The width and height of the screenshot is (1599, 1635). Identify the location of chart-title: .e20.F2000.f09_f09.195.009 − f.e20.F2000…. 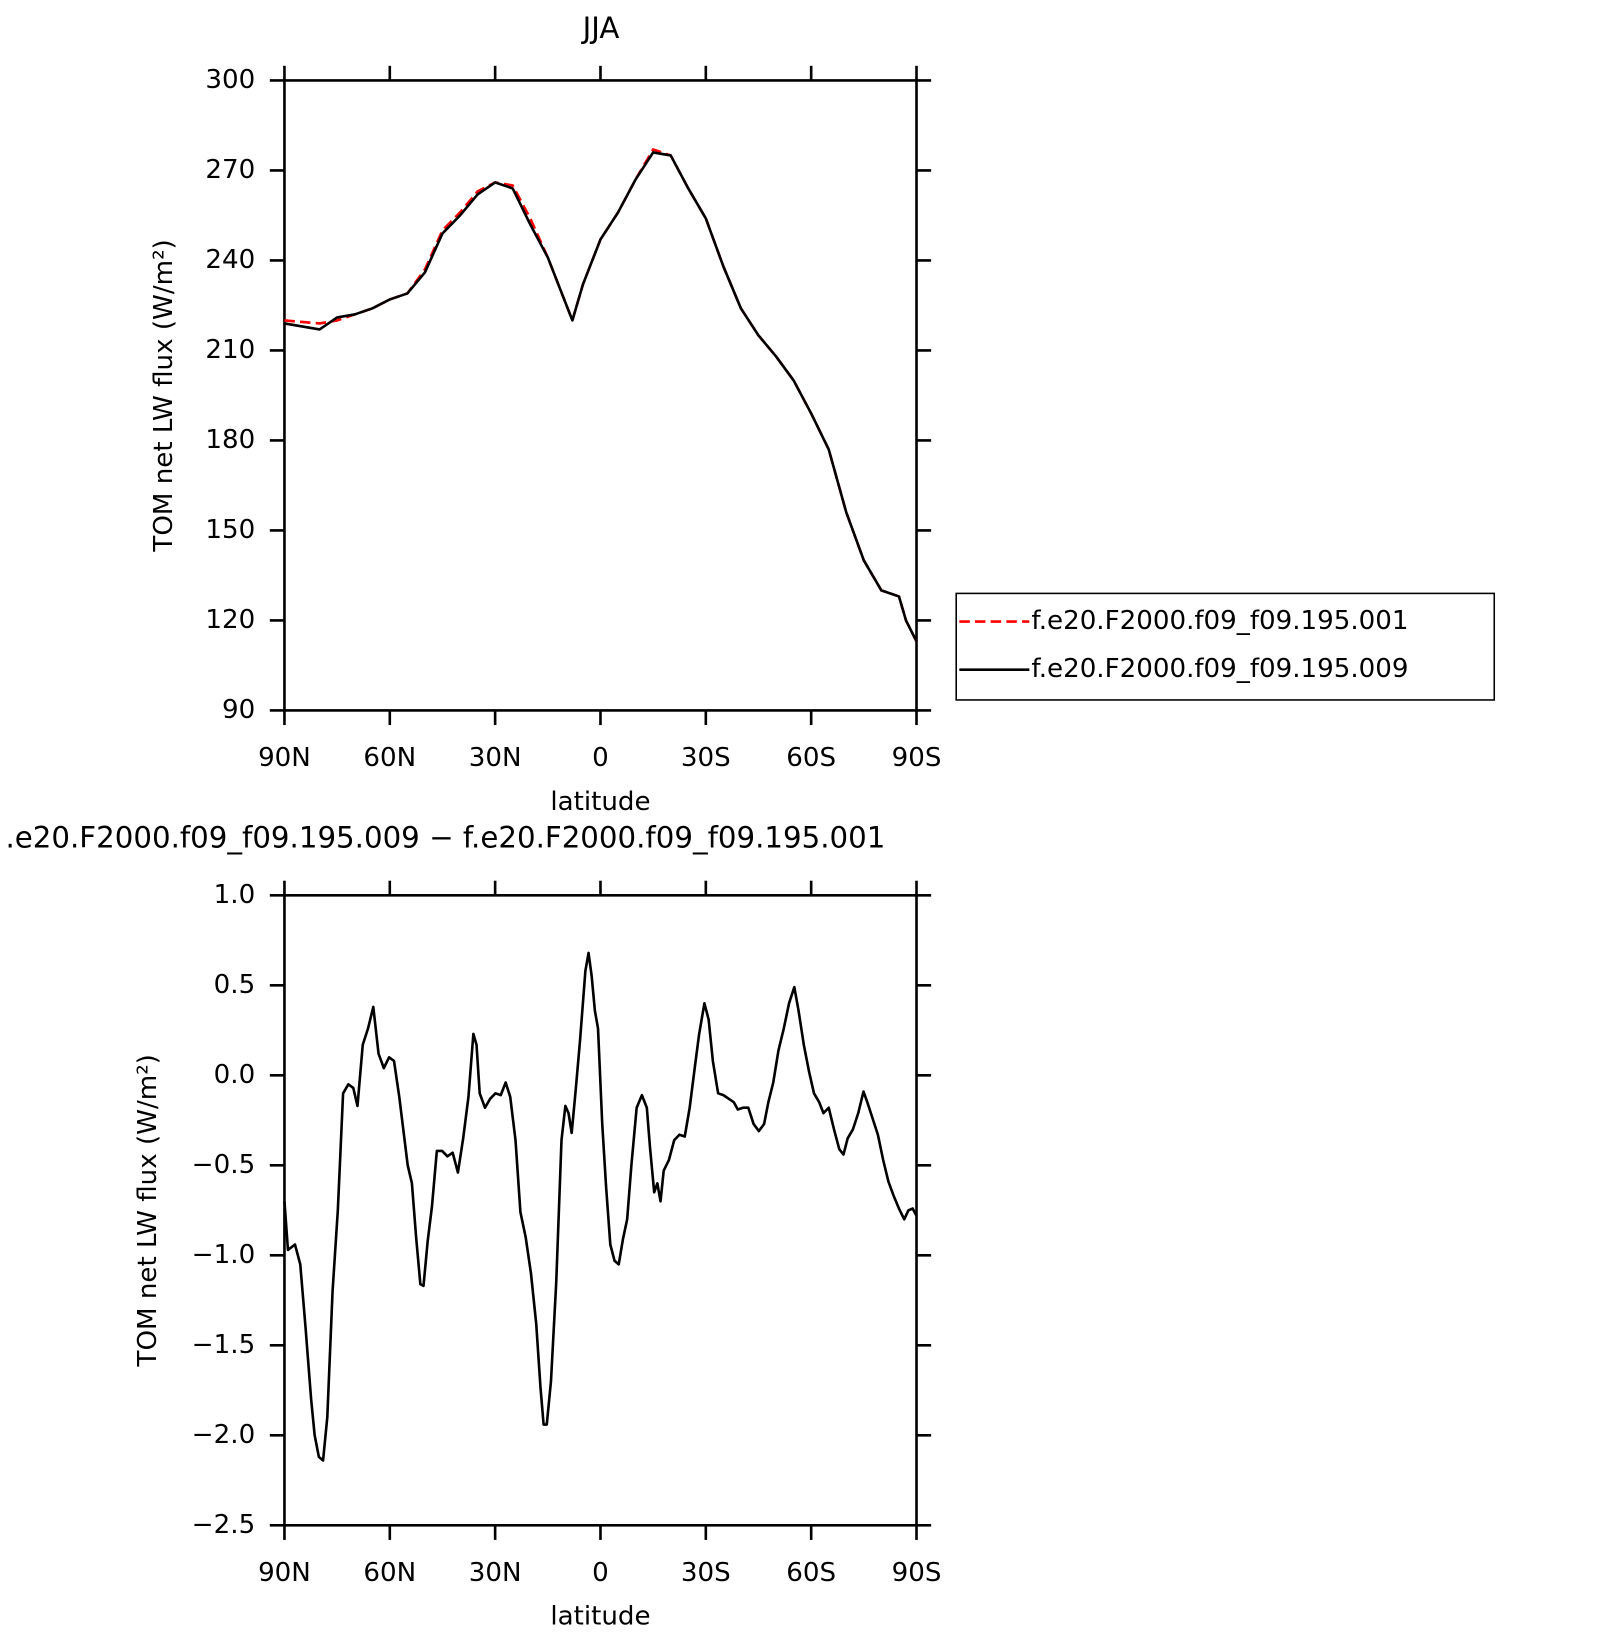
(446, 837).